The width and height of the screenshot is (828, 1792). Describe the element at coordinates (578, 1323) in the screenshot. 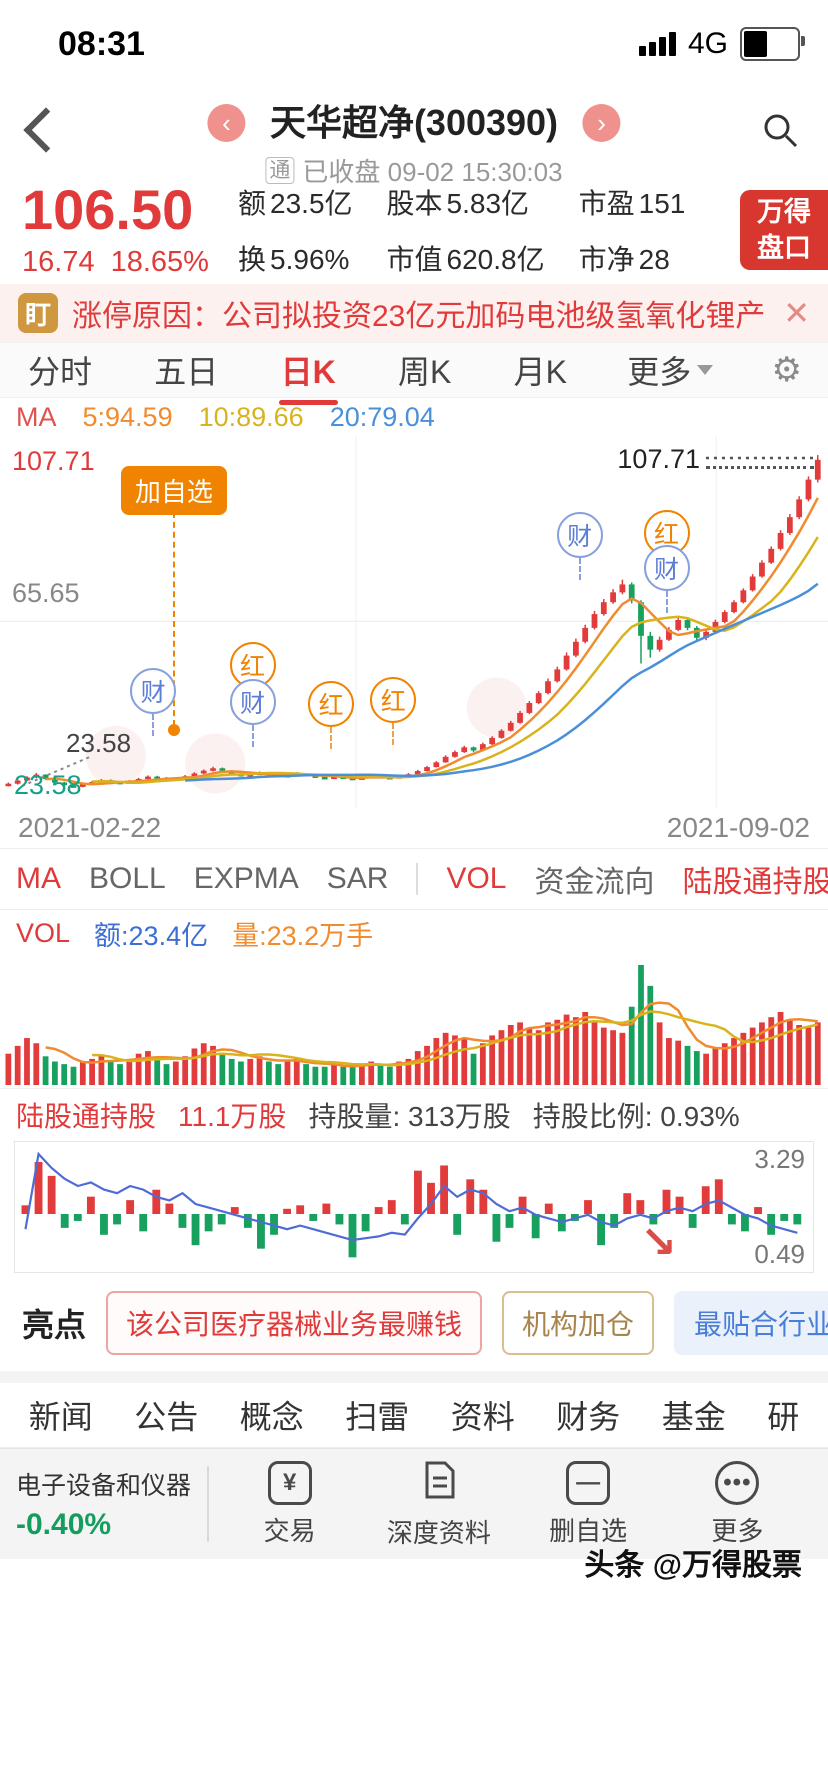

I see `highlight-pill-institutions: 机构加仓` at that location.